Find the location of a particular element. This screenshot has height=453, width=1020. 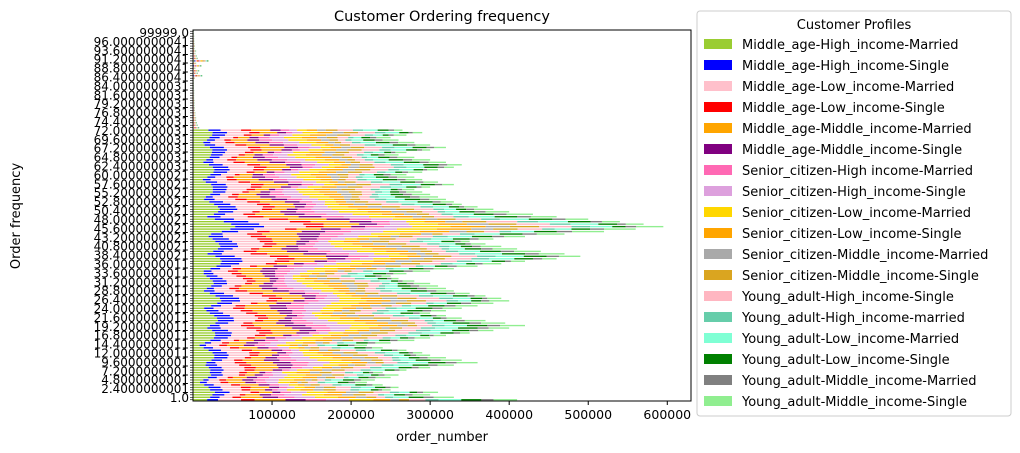

legend-swatch is located at coordinates (718, 296).